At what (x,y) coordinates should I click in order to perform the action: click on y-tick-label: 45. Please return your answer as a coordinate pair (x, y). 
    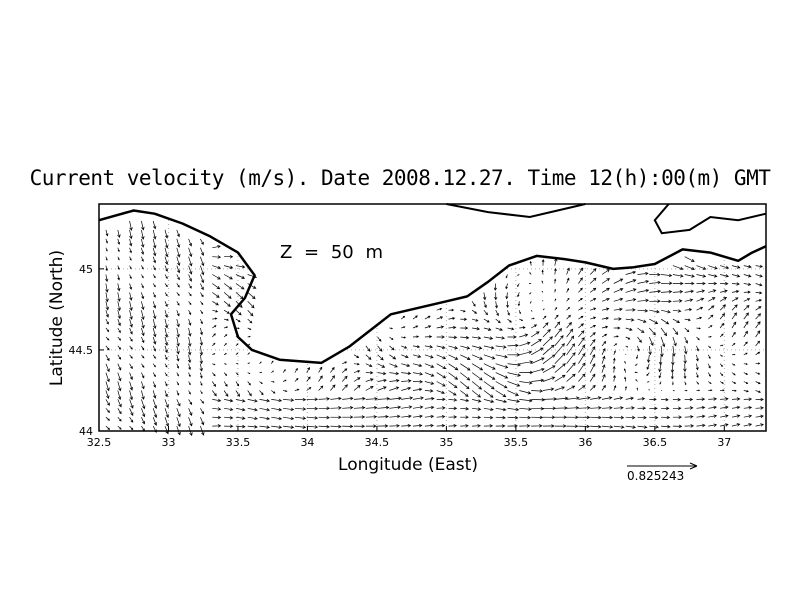
    Looking at the image, I should click on (86, 269).